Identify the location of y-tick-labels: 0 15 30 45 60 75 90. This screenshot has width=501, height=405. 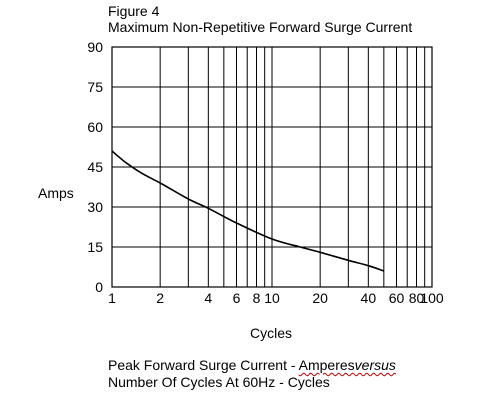
(95, 167).